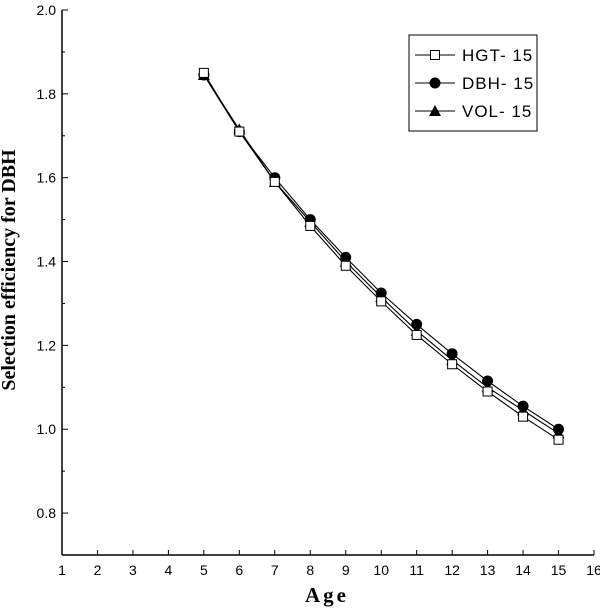 The image size is (600, 610). I want to click on y-tick-label: 0.8, so click(47, 513).